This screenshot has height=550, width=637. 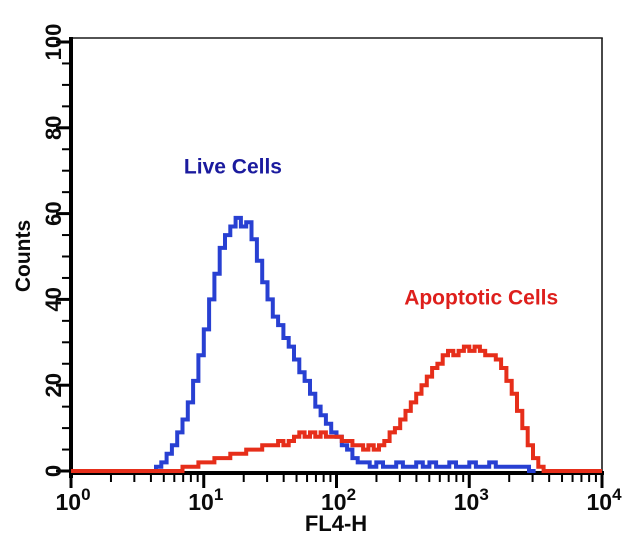 What do you see at coordinates (205, 500) in the screenshot?
I see `x-tick-label: 10¹` at bounding box center [205, 500].